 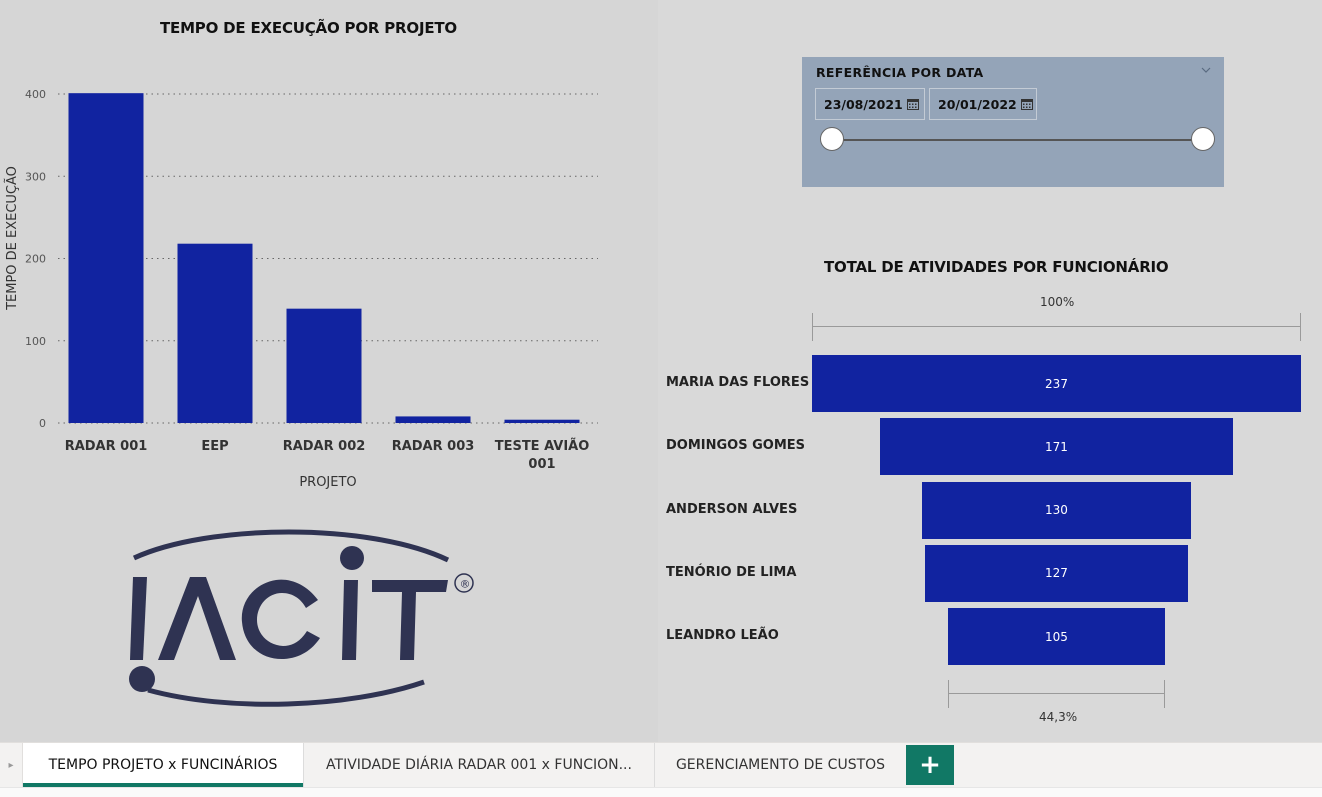 What do you see at coordinates (977, 104) in the screenshot?
I see `end-date-value: 20/01/2022` at bounding box center [977, 104].